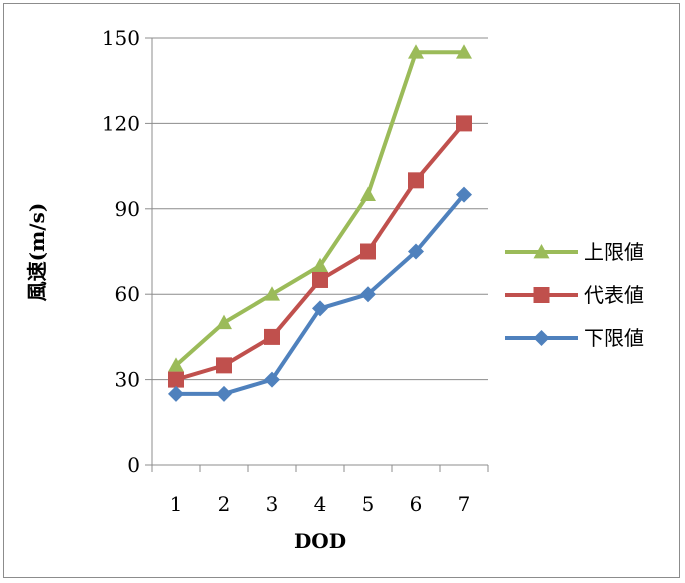 This screenshot has height=583, width=685. Describe the element at coordinates (224, 504) in the screenshot. I see `x-tick-label: 2` at that location.